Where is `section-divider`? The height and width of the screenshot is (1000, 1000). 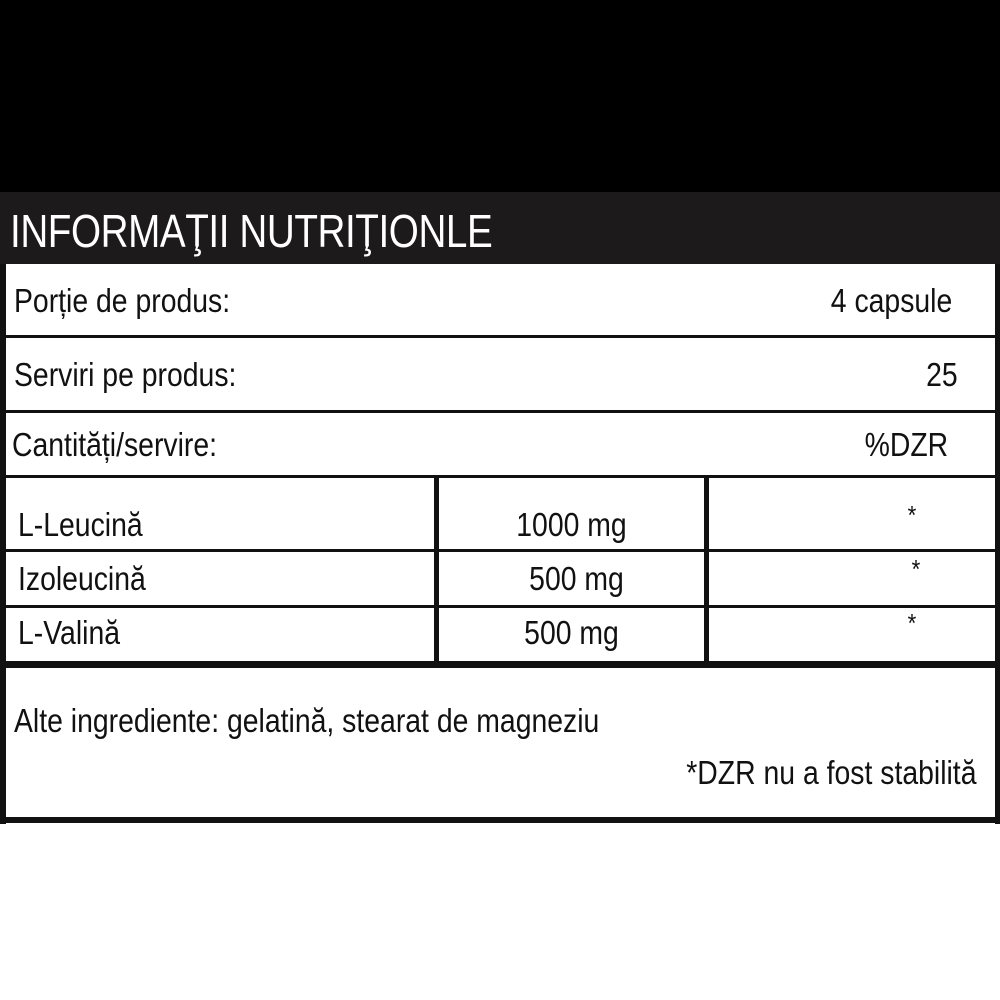 section-divider is located at coordinates (500, 664).